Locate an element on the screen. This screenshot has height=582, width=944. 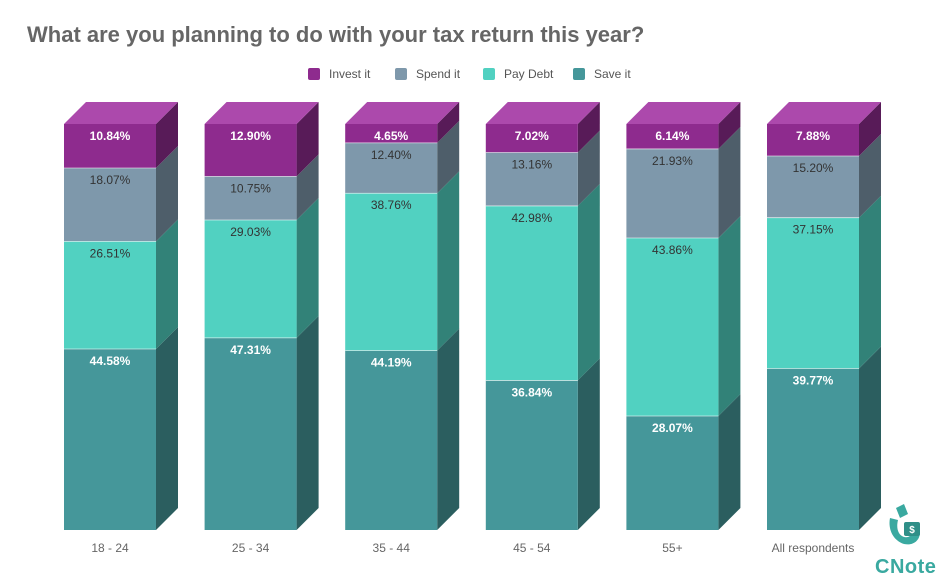
data-label-invest-it-all-respondents: 7.88% is located at coordinates (813, 136).